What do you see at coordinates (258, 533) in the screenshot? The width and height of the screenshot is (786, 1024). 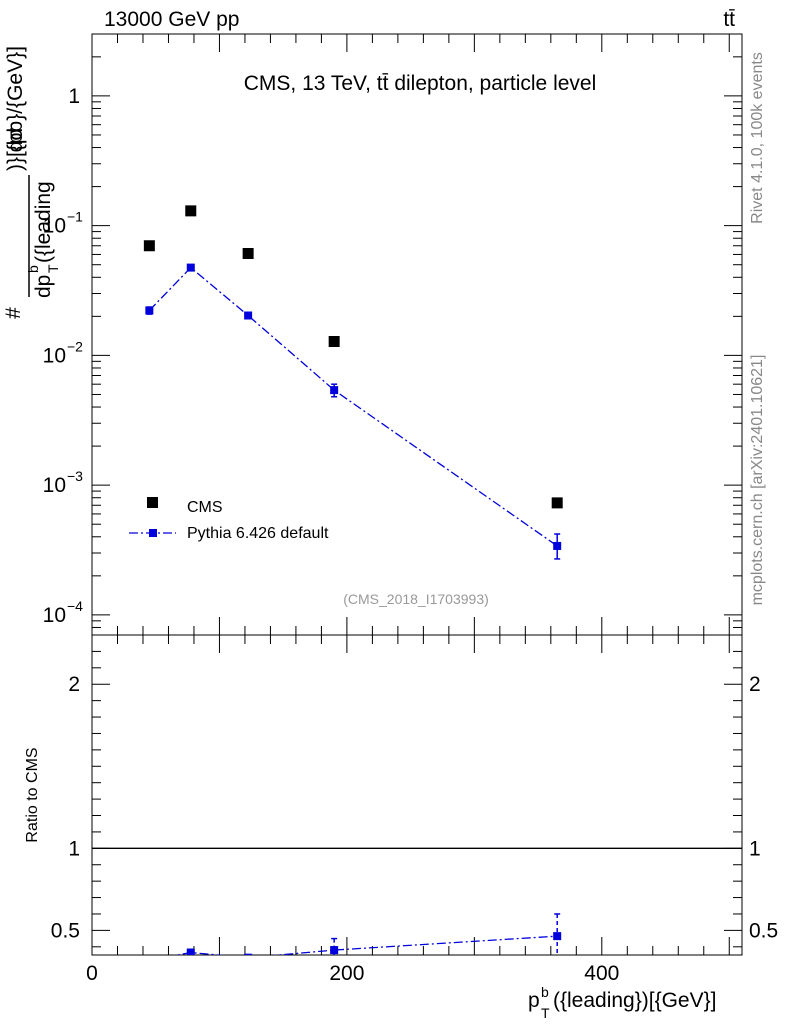 I see `legend-pythia-label: Pythia 6.426 default` at bounding box center [258, 533].